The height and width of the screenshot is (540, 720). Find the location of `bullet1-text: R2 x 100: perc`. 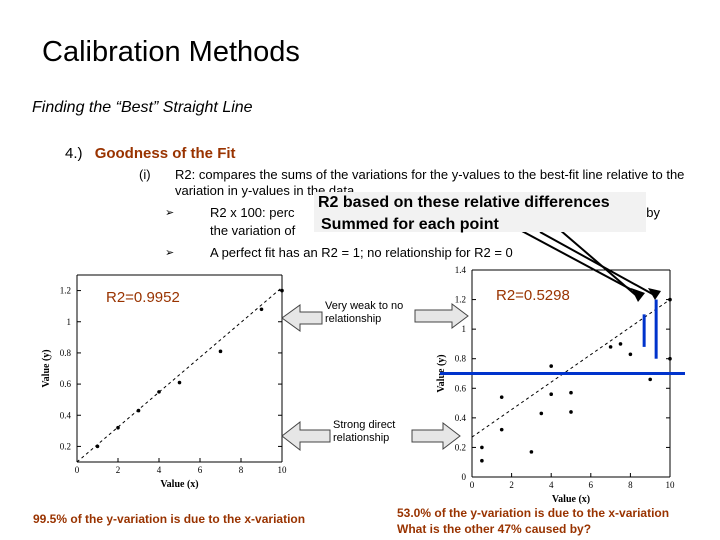

bullet1-text: R2 x 100: perc is located at coordinates (252, 212).